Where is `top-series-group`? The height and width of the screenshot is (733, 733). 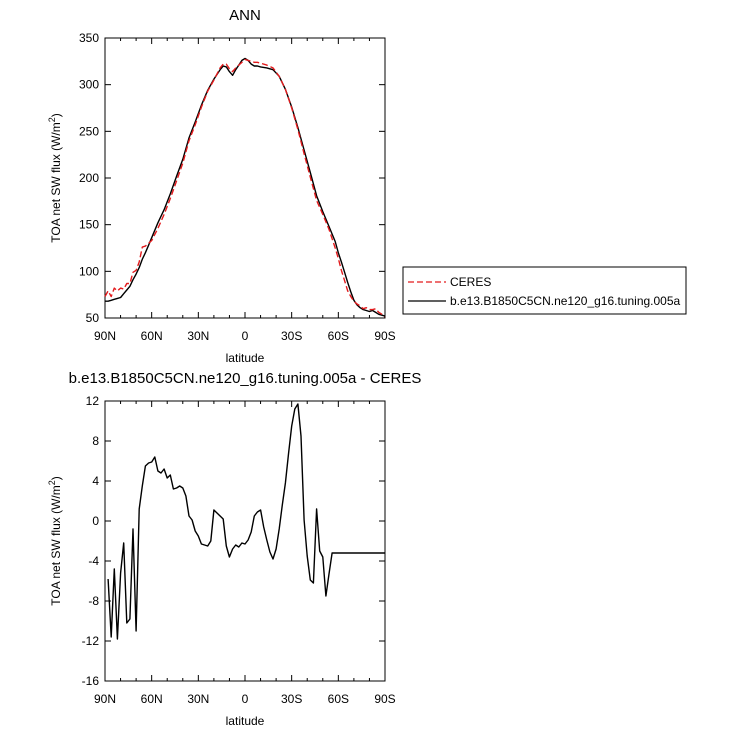
top-series-group is located at coordinates (245, 187).